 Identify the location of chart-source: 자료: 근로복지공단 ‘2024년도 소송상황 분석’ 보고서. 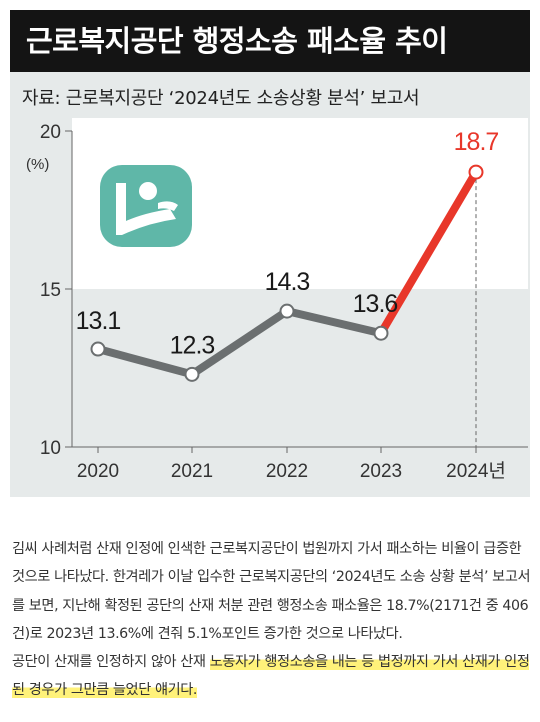
(221, 98).